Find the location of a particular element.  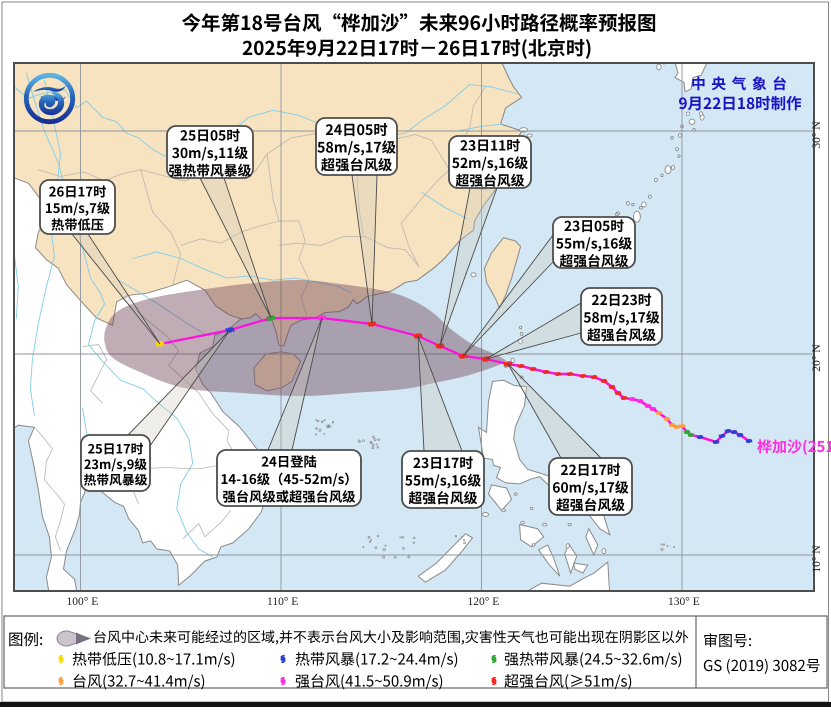

svg-text: 30° N is located at coordinates (817, 135).